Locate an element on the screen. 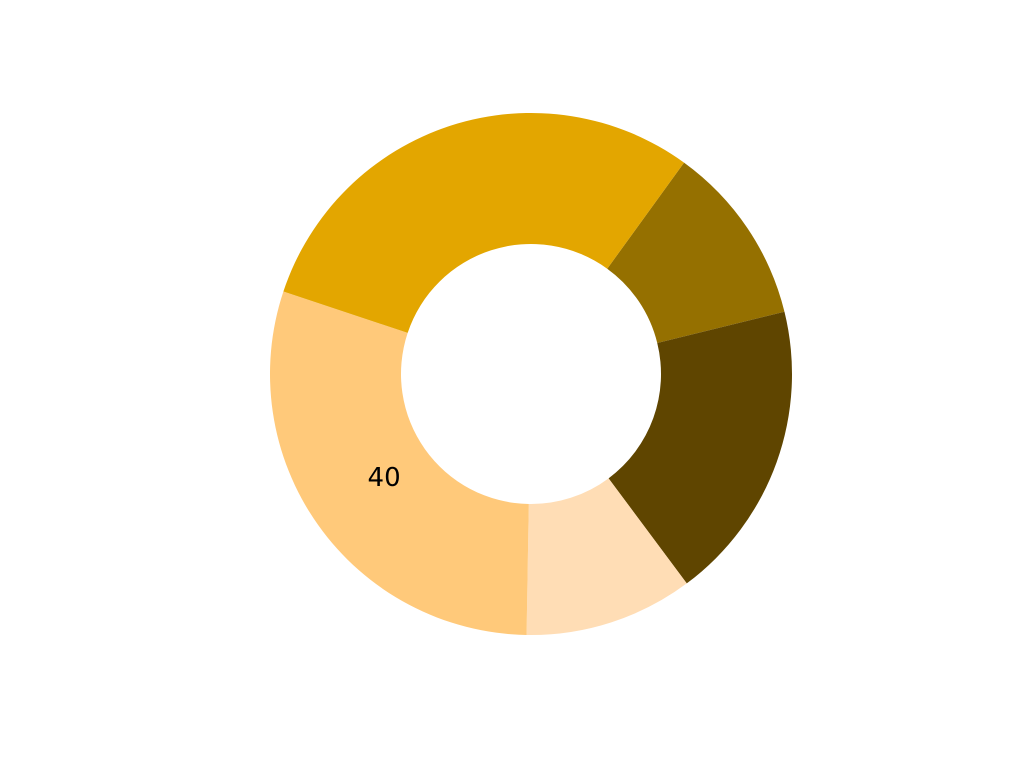 This screenshot has width=1024, height=773. slice-label-4: 40 is located at coordinates (384, 478).